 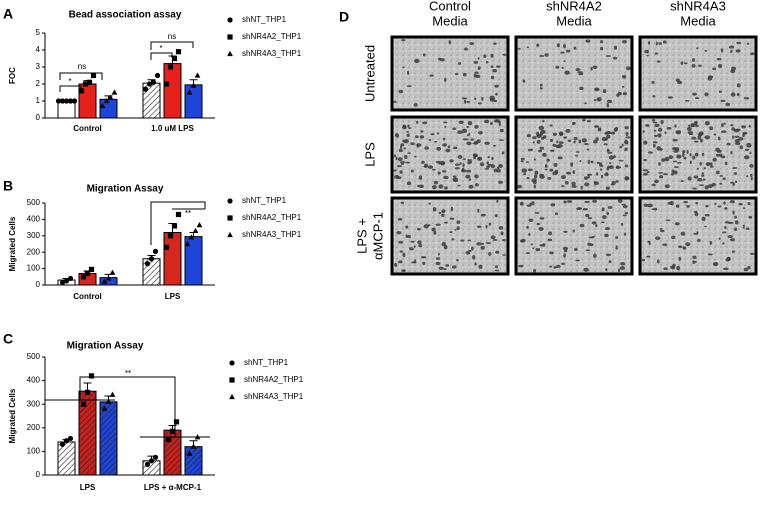 What do you see at coordinates (698, 154) in the screenshot?
I see `micrograph` at bounding box center [698, 154].